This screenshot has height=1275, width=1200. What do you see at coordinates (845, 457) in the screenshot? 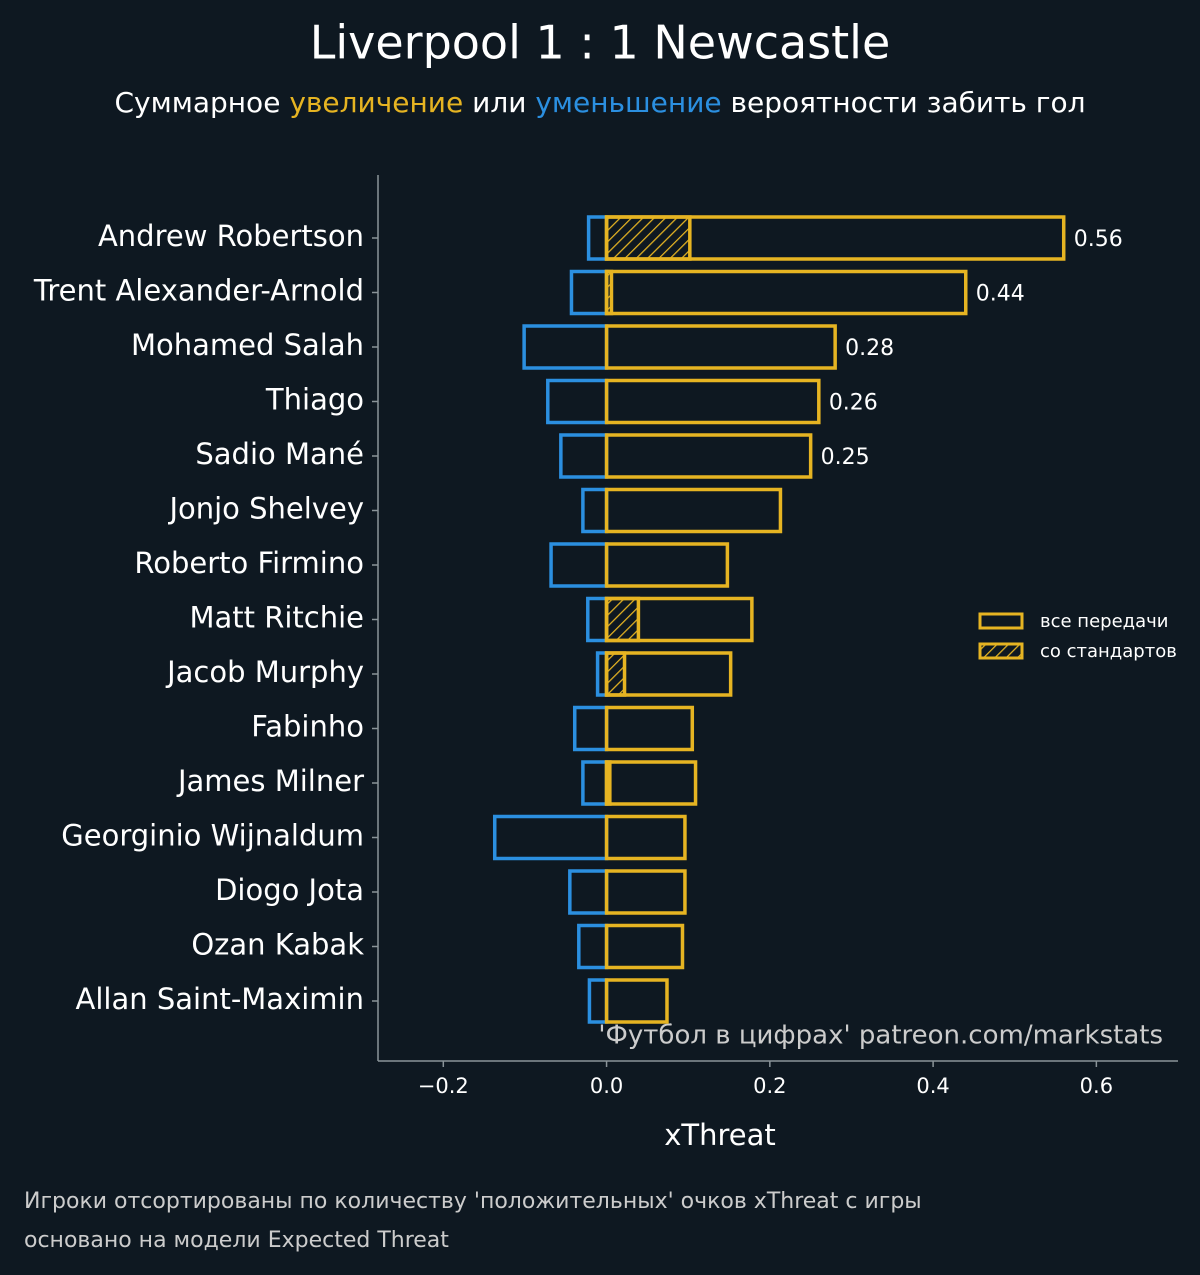
I see `value-label: 0.25` at bounding box center [845, 457].